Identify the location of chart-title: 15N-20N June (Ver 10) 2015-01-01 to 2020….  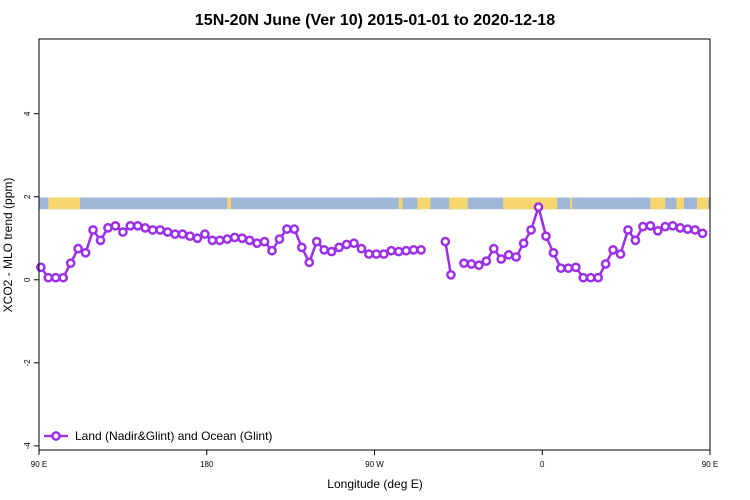
(375, 20).